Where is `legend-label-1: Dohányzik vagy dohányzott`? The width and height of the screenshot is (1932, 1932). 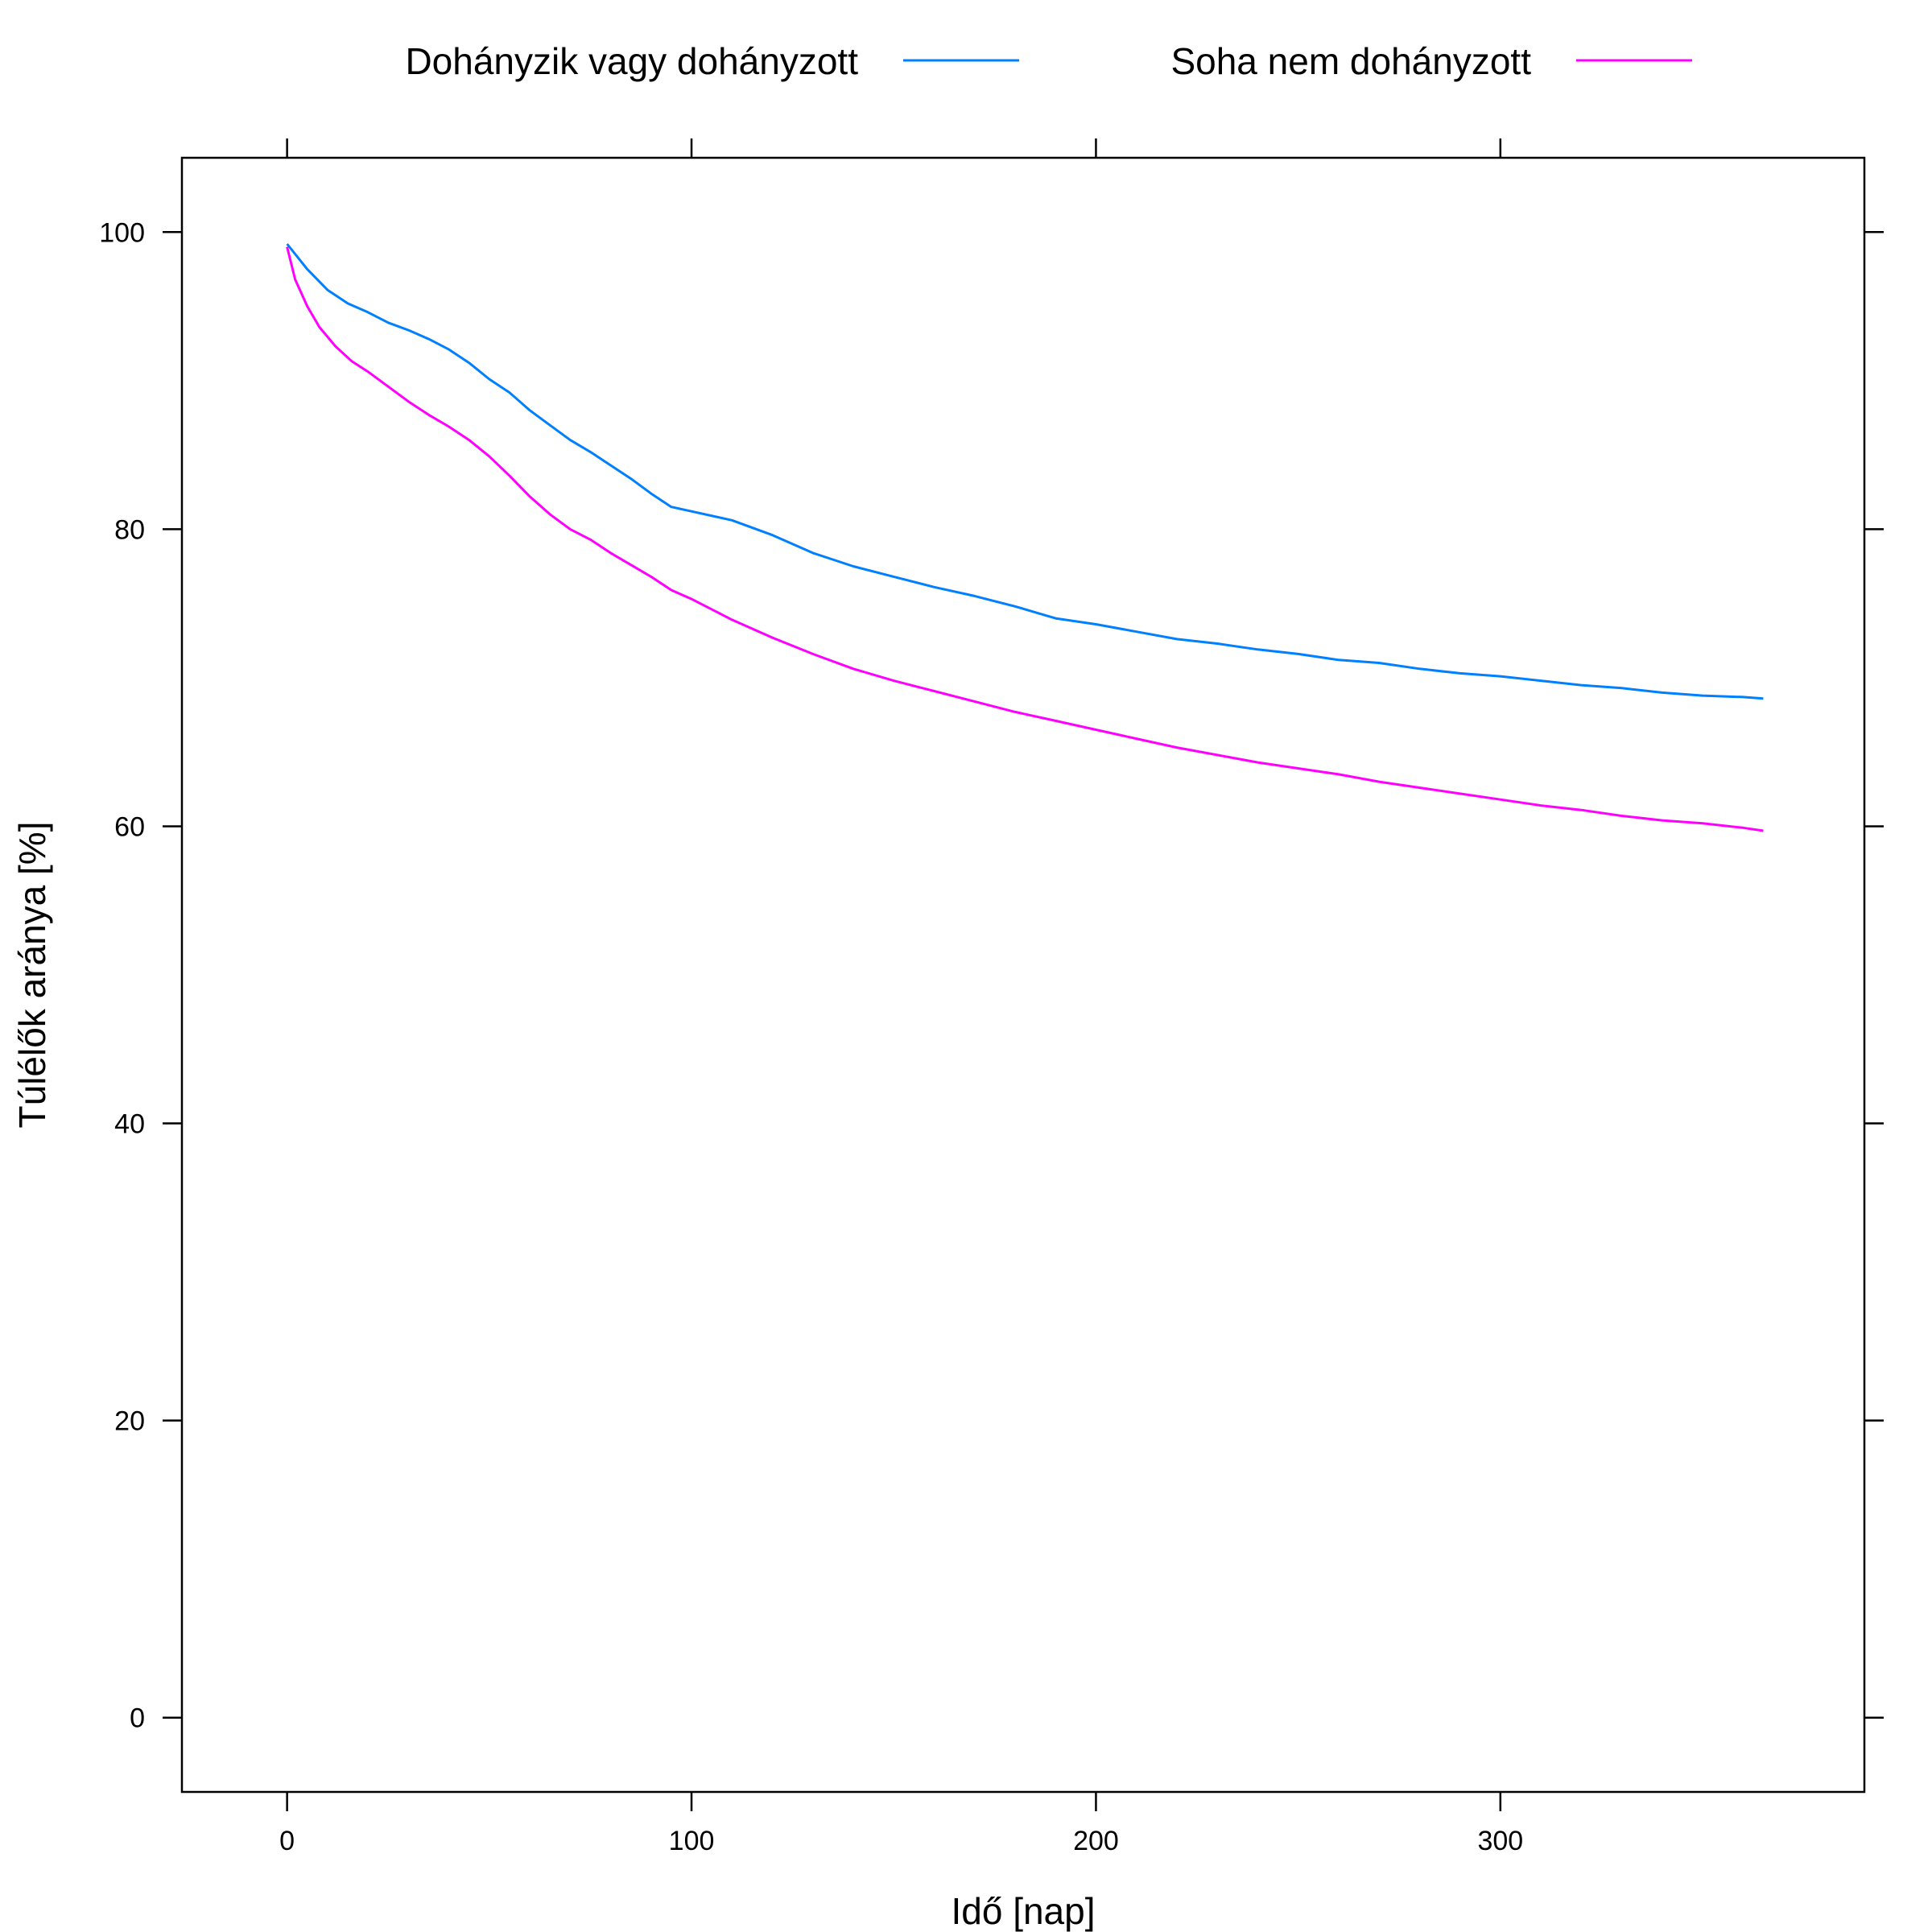
legend-label-1: Dohányzik vagy dohányzott is located at coordinates (631, 61).